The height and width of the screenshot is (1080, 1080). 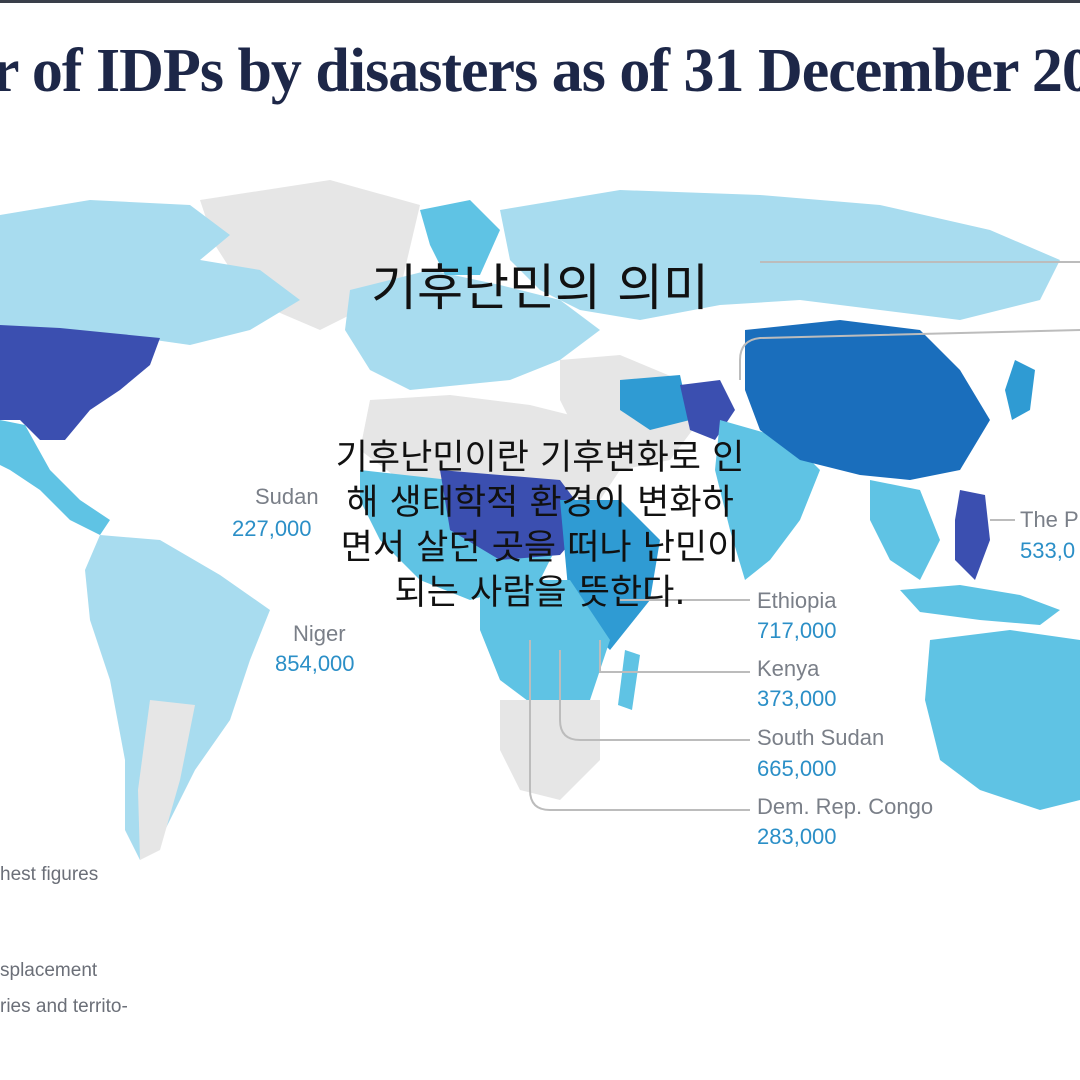 What do you see at coordinates (1020, 390) in the screenshot?
I see `japan-shape` at bounding box center [1020, 390].